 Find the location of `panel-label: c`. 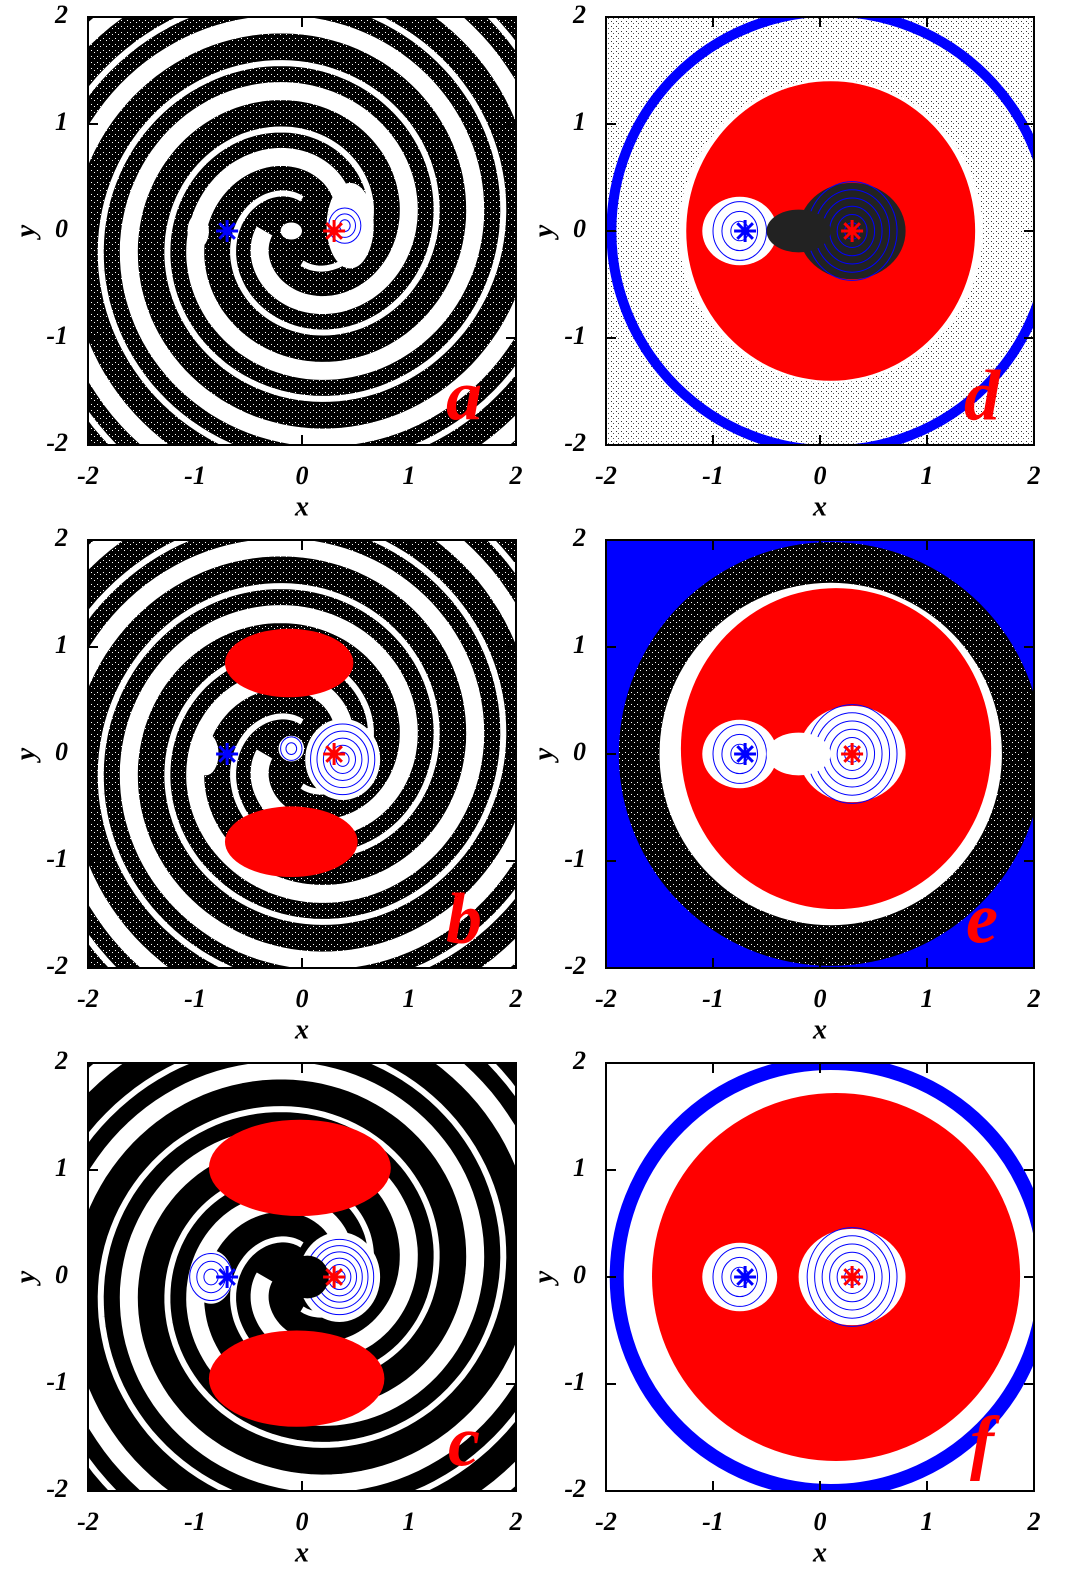

panel-label: c is located at coordinates (464, 1442).